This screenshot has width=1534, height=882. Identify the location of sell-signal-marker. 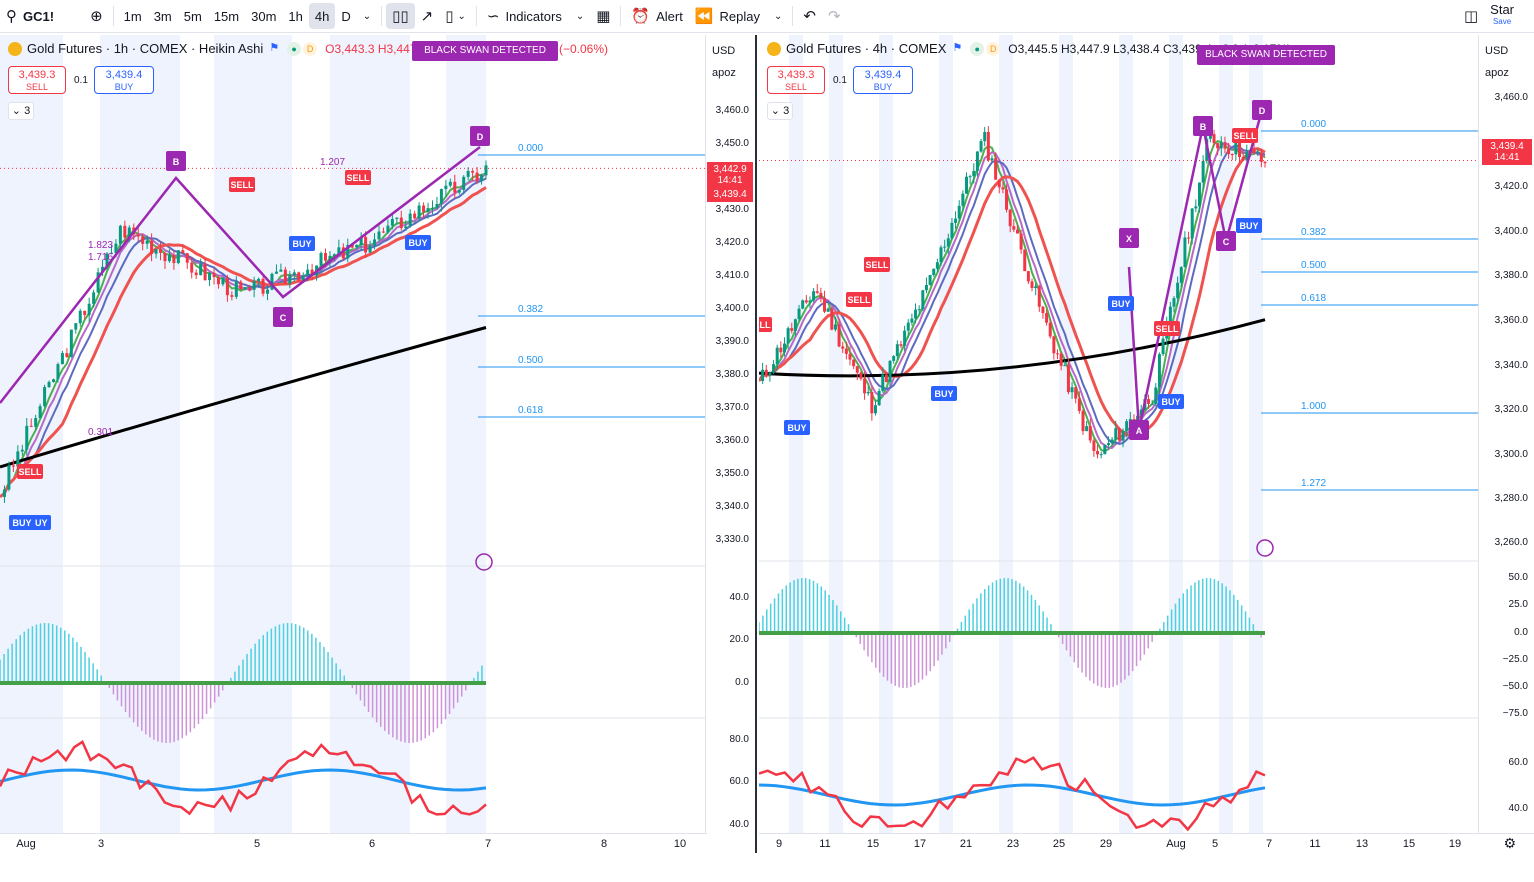
(765, 324).